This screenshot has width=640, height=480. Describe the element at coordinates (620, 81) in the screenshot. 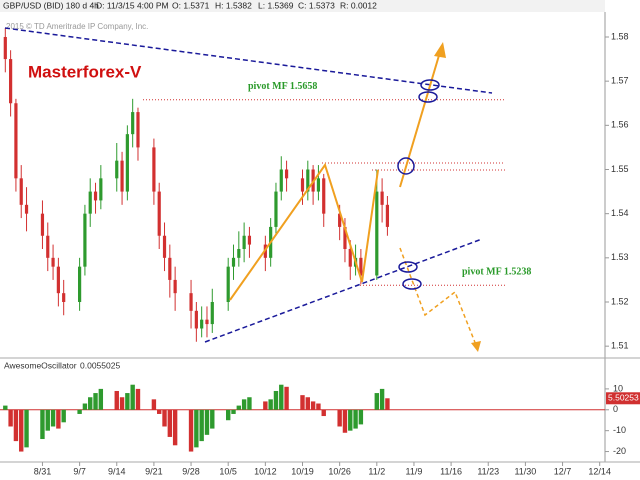

I see `y-tick-label: 1.57` at that location.